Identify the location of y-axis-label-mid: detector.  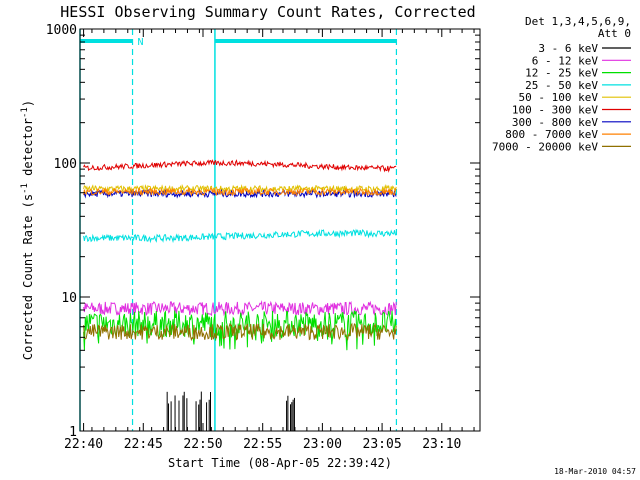
(28, 150).